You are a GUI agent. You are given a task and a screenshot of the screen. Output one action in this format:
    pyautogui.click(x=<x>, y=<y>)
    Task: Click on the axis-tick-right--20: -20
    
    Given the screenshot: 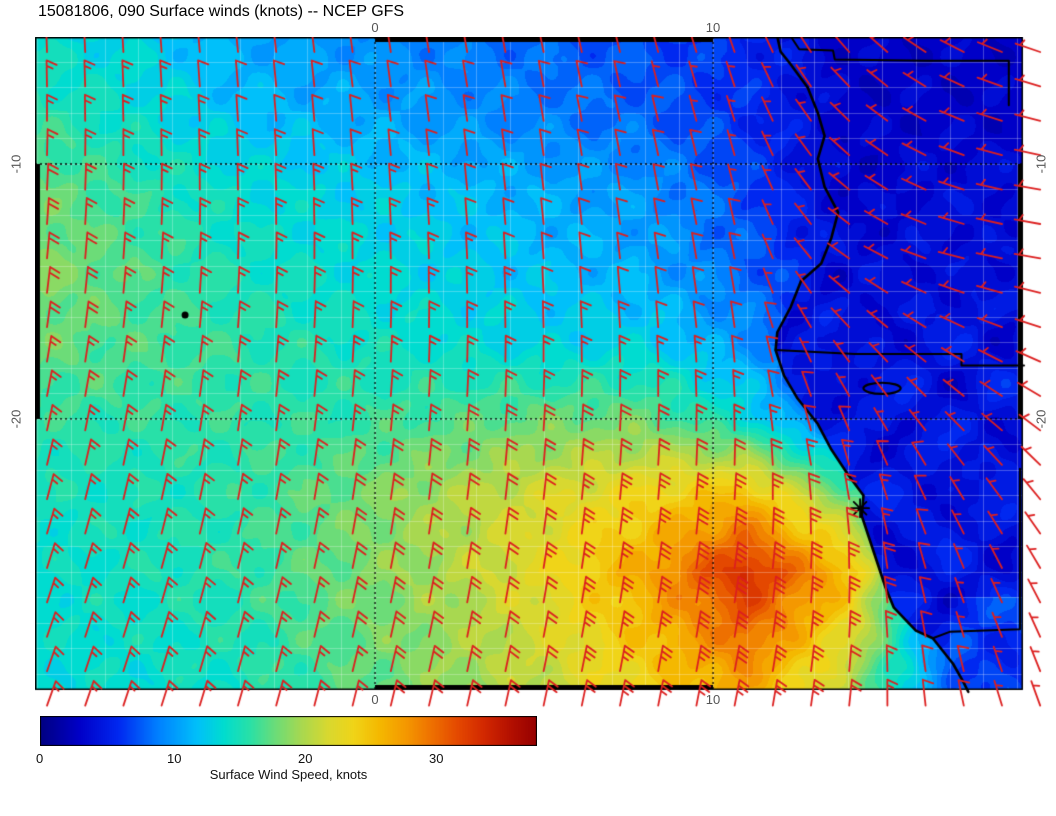 What is the action you would take?
    pyautogui.click(x=1041, y=419)
    